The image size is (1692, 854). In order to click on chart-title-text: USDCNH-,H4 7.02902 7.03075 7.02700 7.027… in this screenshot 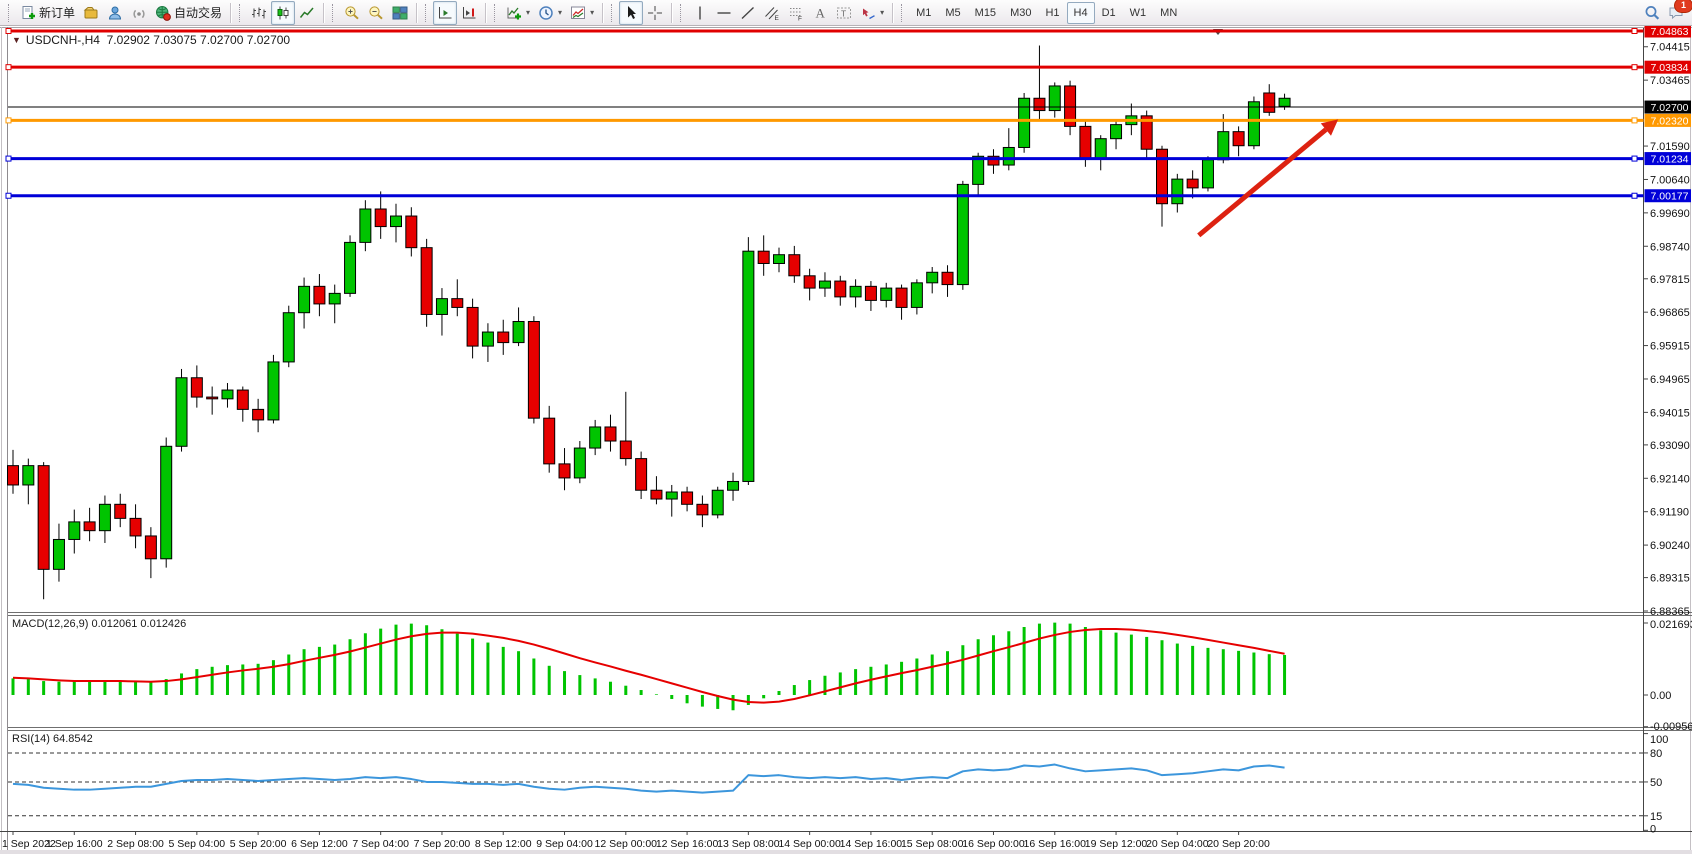, I will do `click(158, 40)`.